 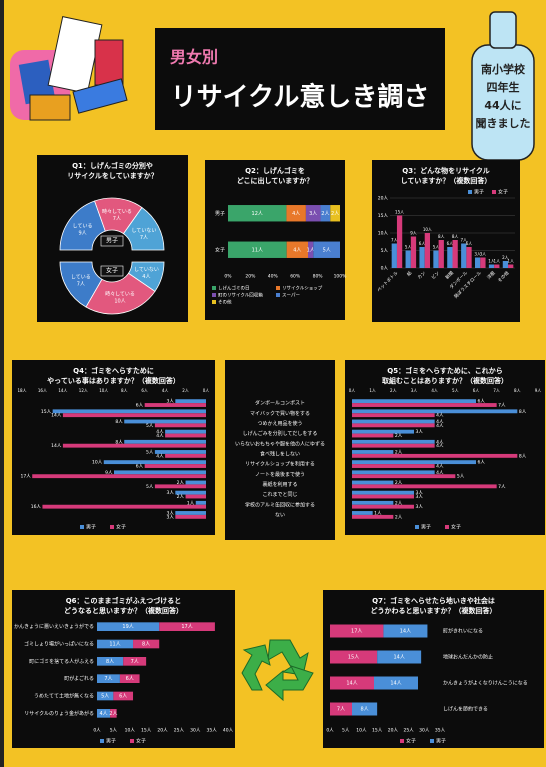 I want to click on category-label: かんきょうに悪いえいきょうがでる, so click(x=54, y=626).